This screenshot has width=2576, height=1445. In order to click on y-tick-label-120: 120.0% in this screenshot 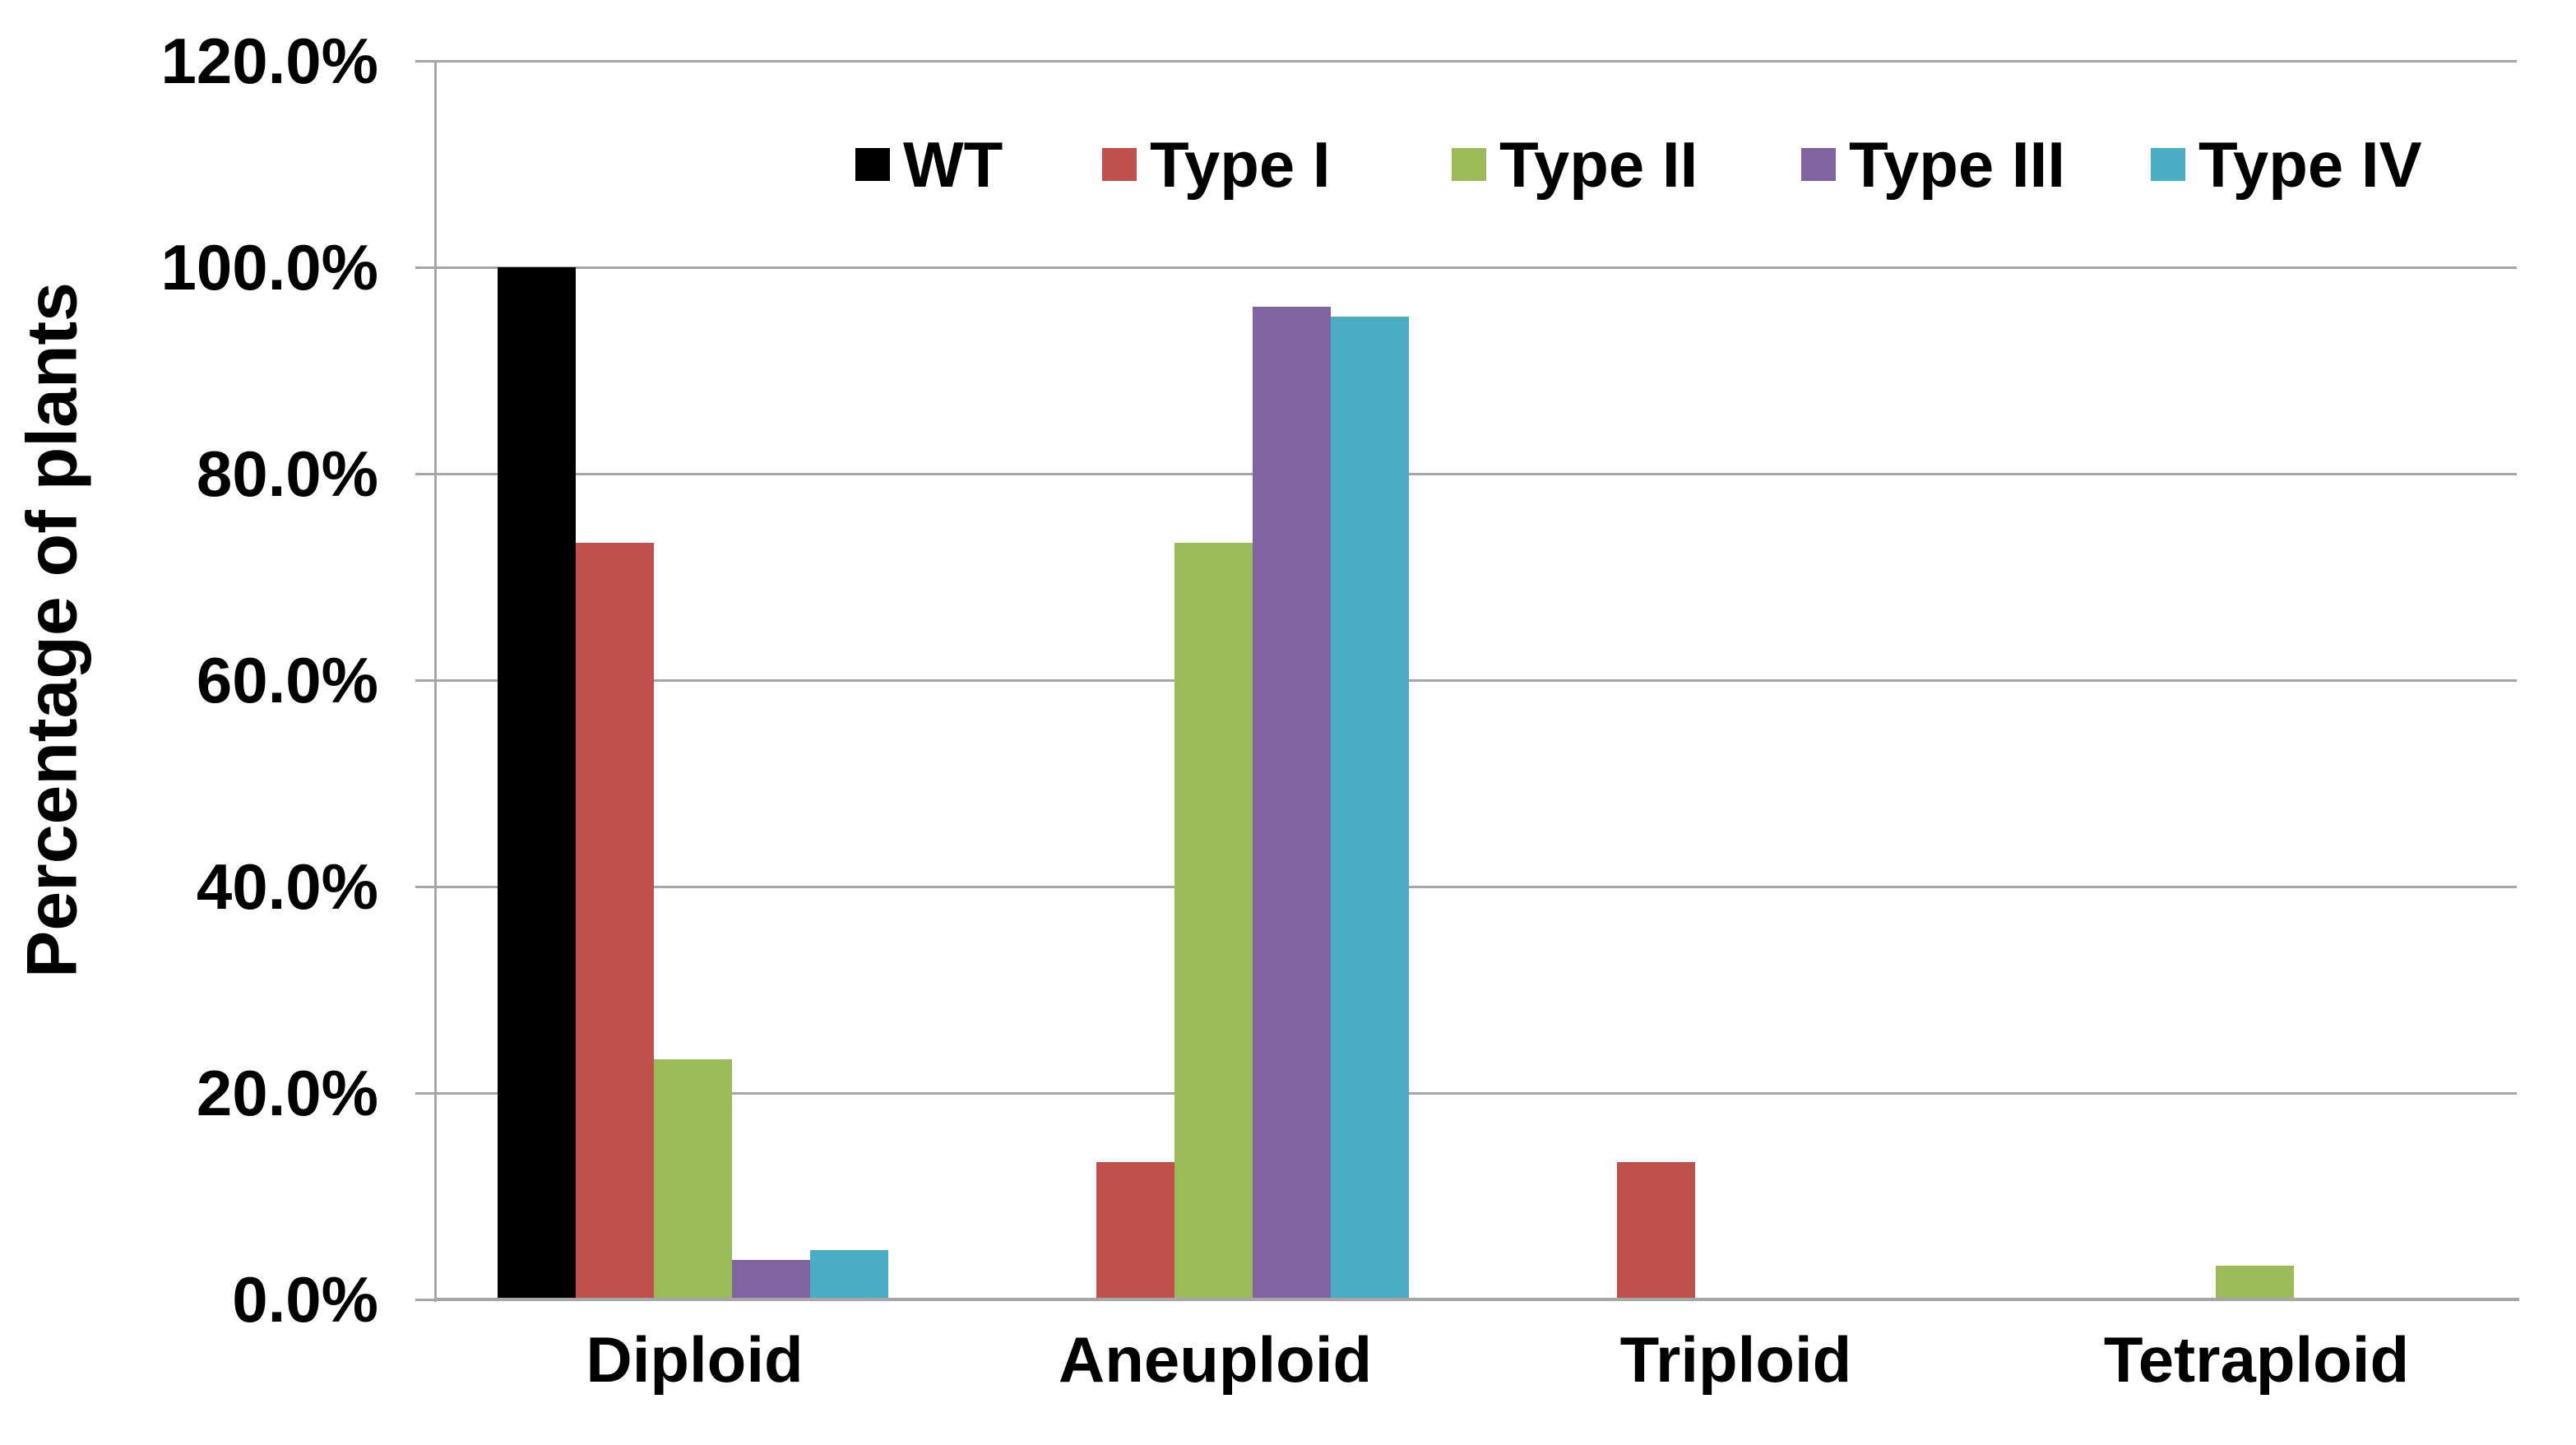, I will do `click(269, 61)`.